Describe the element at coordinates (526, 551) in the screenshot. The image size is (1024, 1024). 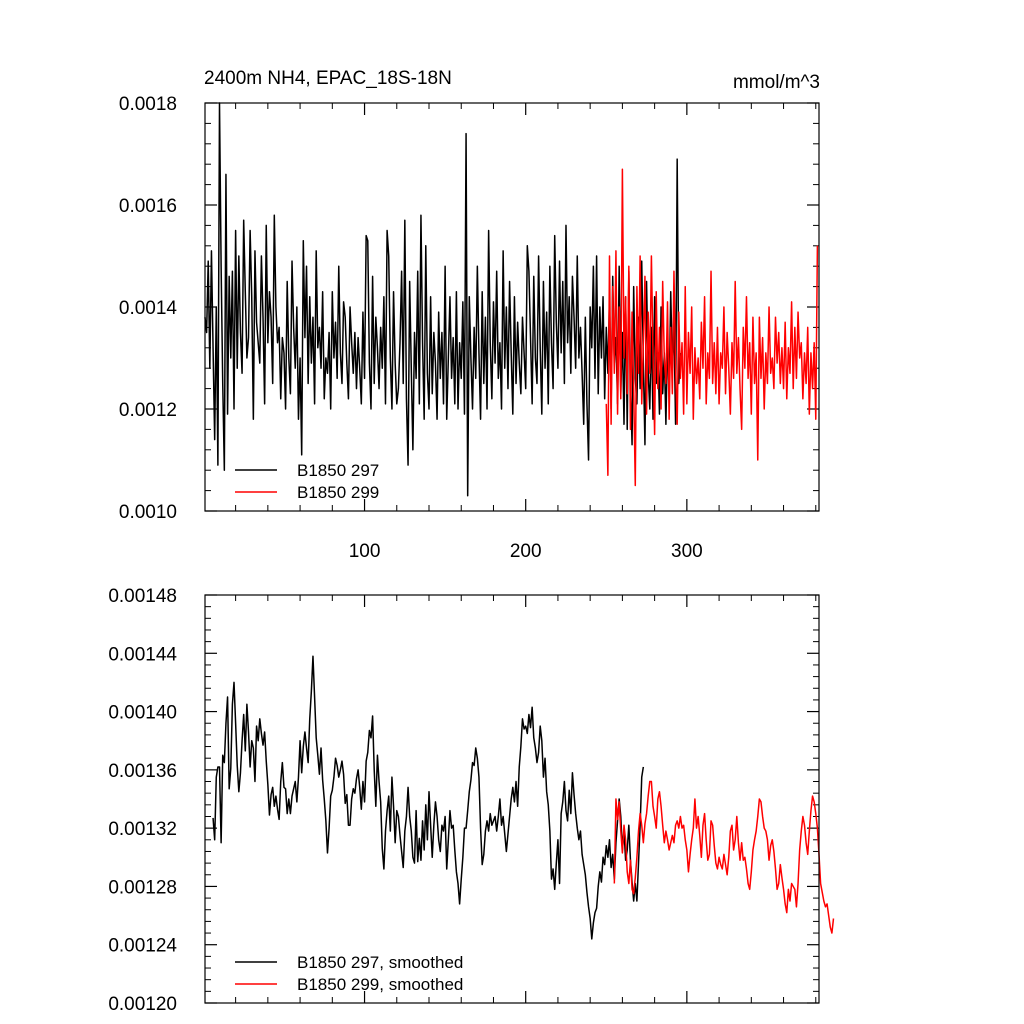
I see `top-x-tick-label: 200` at that location.